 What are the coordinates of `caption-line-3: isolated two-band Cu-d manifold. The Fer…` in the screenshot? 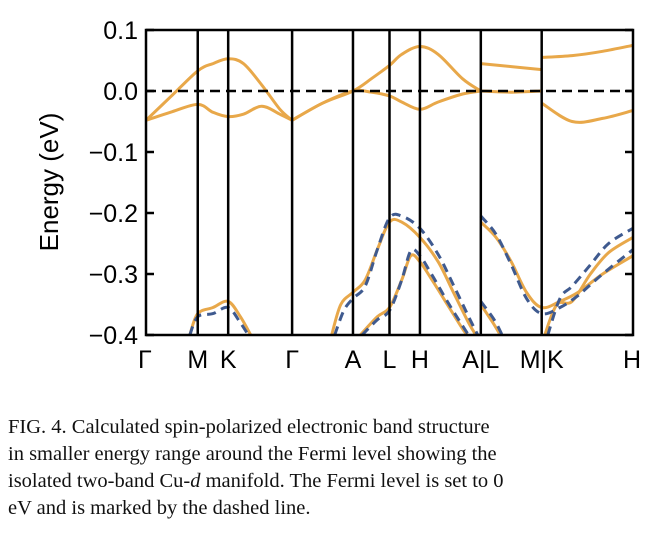 It's located at (333, 481).